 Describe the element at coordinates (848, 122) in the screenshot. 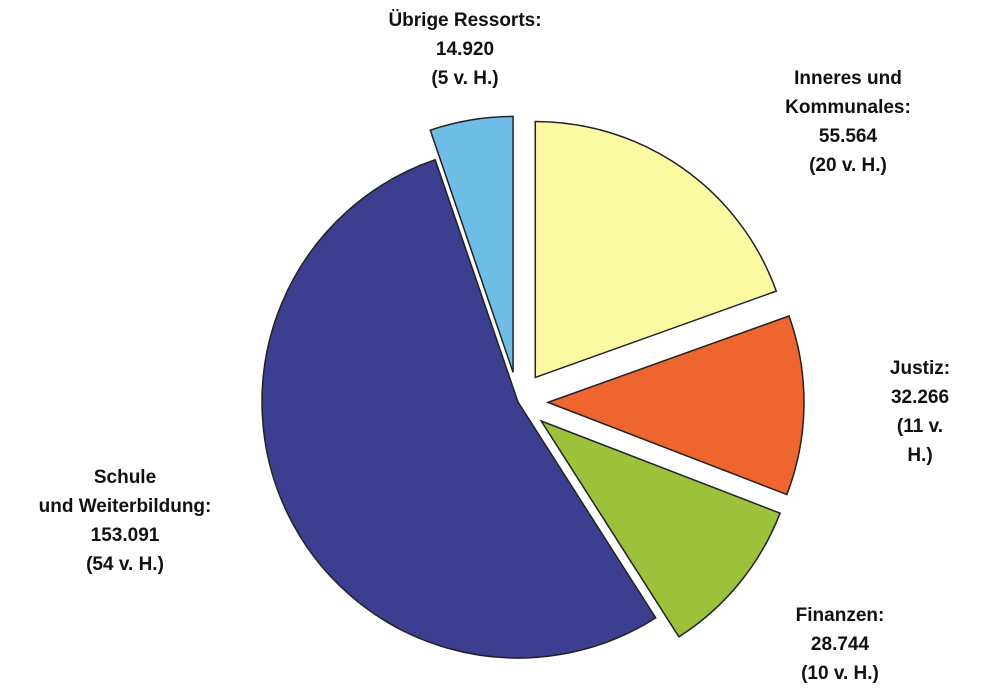

I see `slice-label: Inneres und Kommunales: 55.564 (20 v. H.)` at that location.